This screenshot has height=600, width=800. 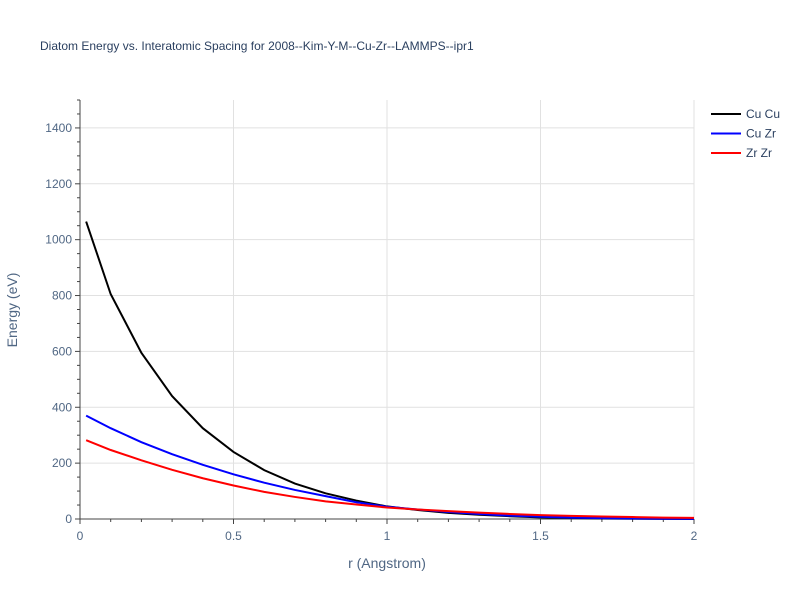 I want to click on y-tick-label: 1400, so click(x=58, y=128).